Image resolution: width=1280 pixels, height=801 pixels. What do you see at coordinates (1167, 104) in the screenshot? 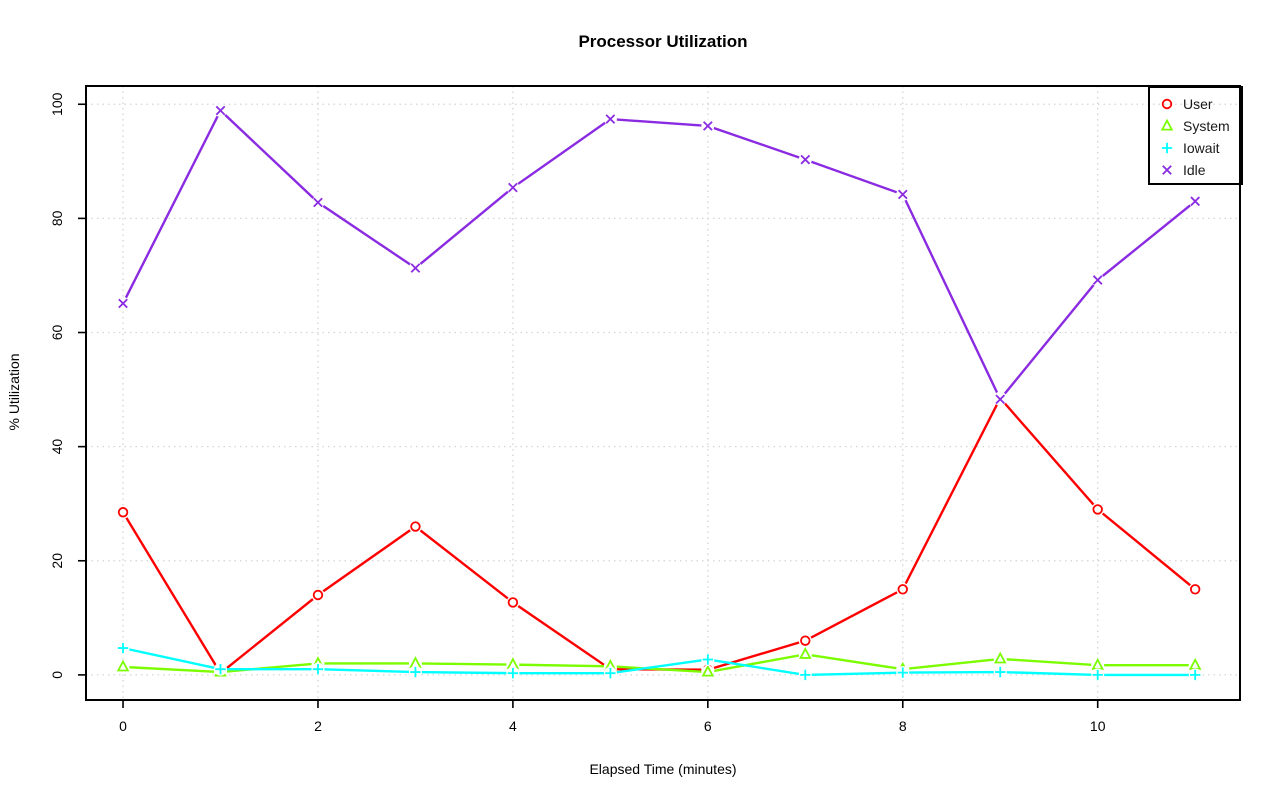
I see `circle-marker-icon` at bounding box center [1167, 104].